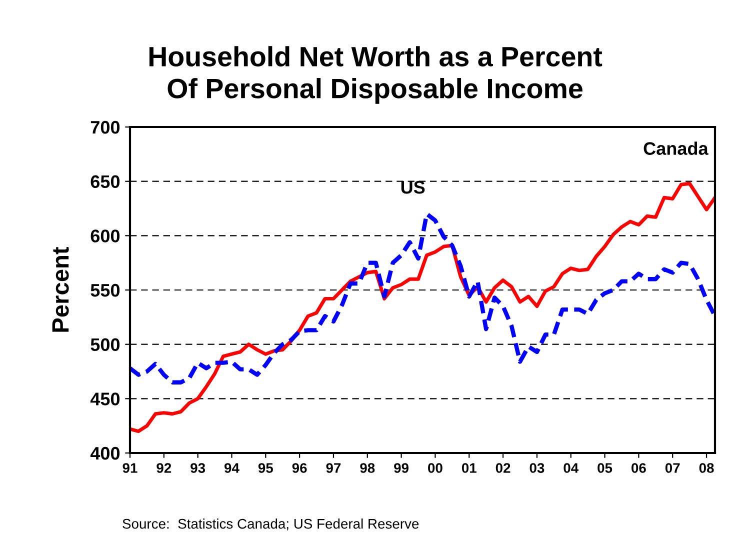 The width and height of the screenshot is (748, 558). What do you see at coordinates (105, 453) in the screenshot?
I see `y-tick-label: 400` at bounding box center [105, 453].